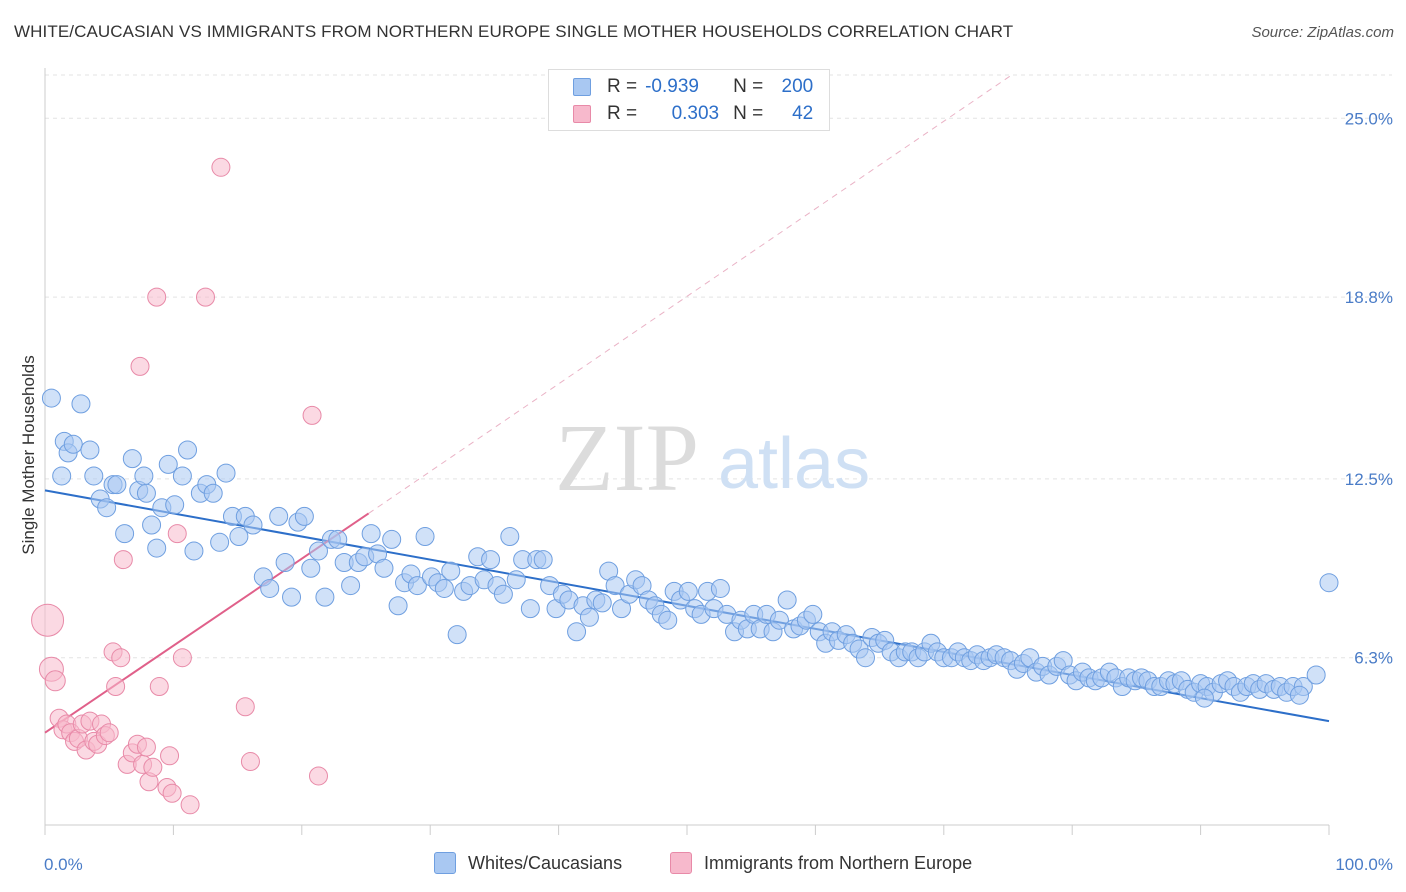  Describe the element at coordinates (838, 862) in the screenshot. I see `bottom-legend-label-immigrants: Immigrants from Northern Europe` at that location.